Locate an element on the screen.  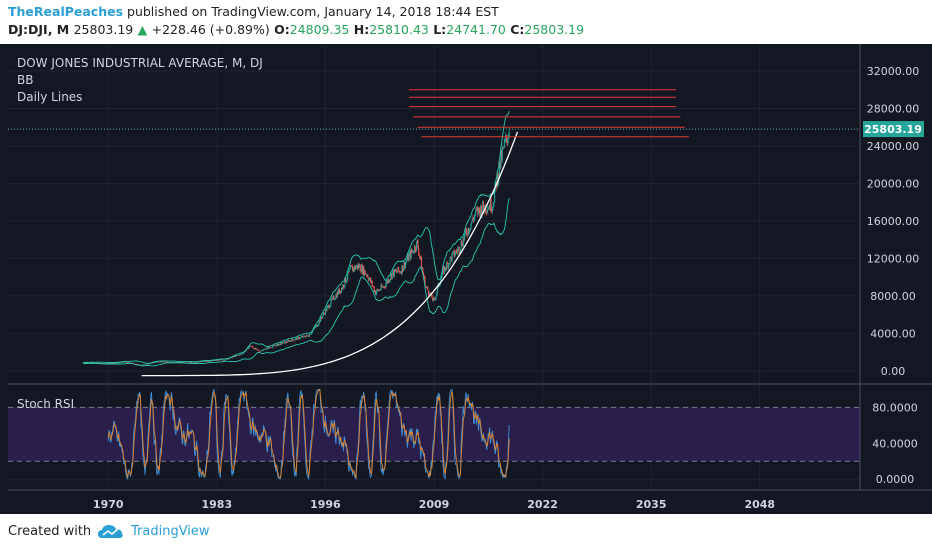
low-value: 24741.70 is located at coordinates (476, 29).